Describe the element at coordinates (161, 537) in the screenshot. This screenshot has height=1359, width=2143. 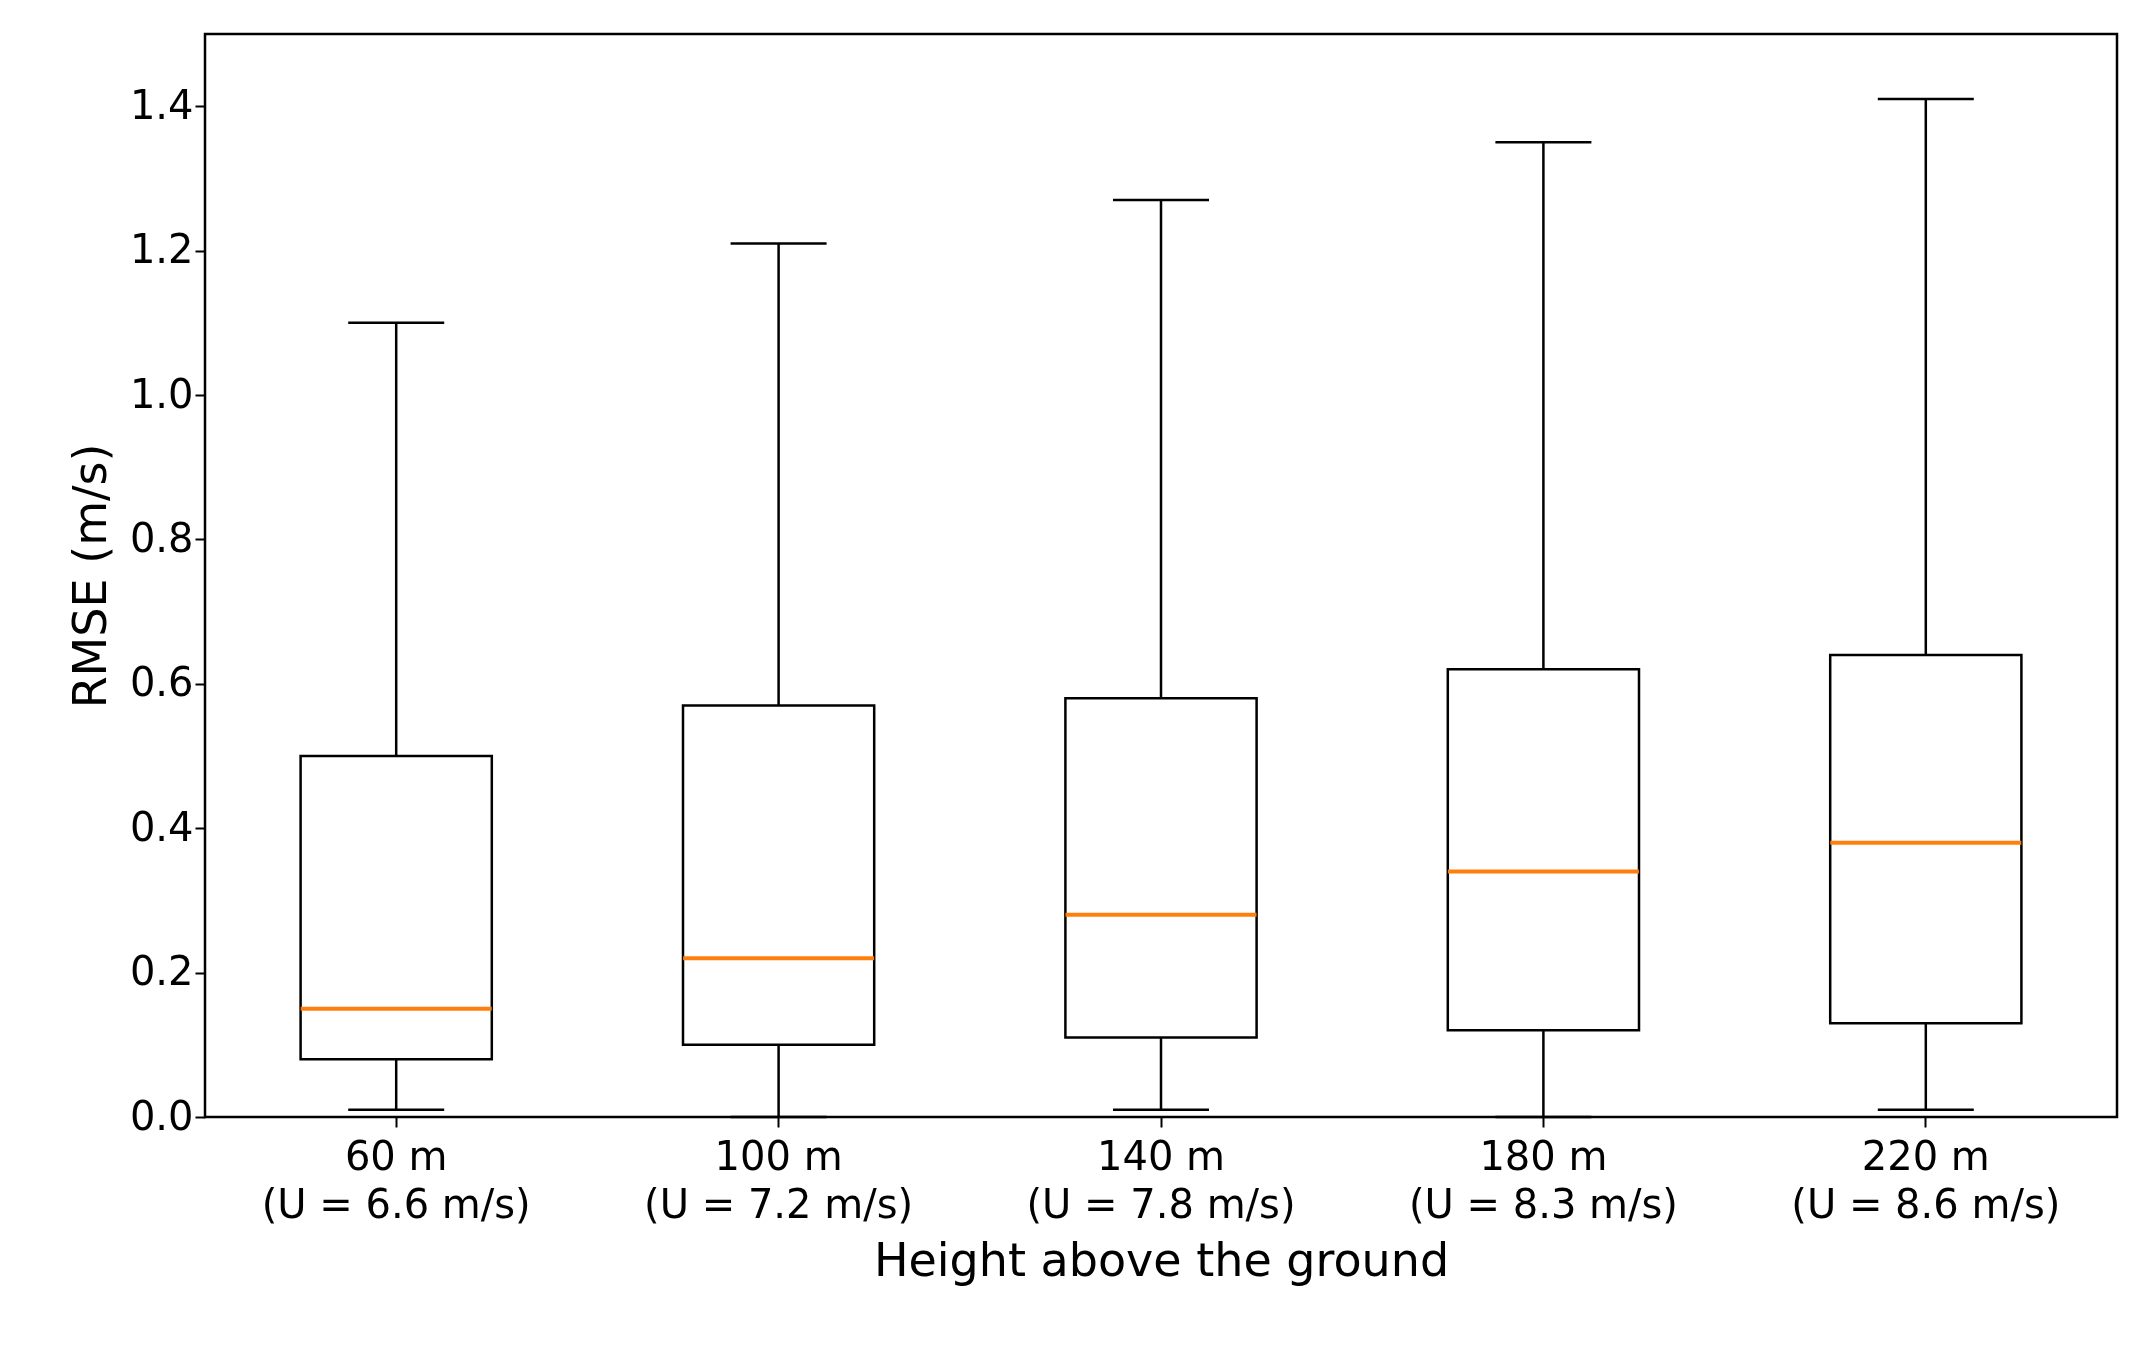
I see `y-tick-label: 0.8` at that location.